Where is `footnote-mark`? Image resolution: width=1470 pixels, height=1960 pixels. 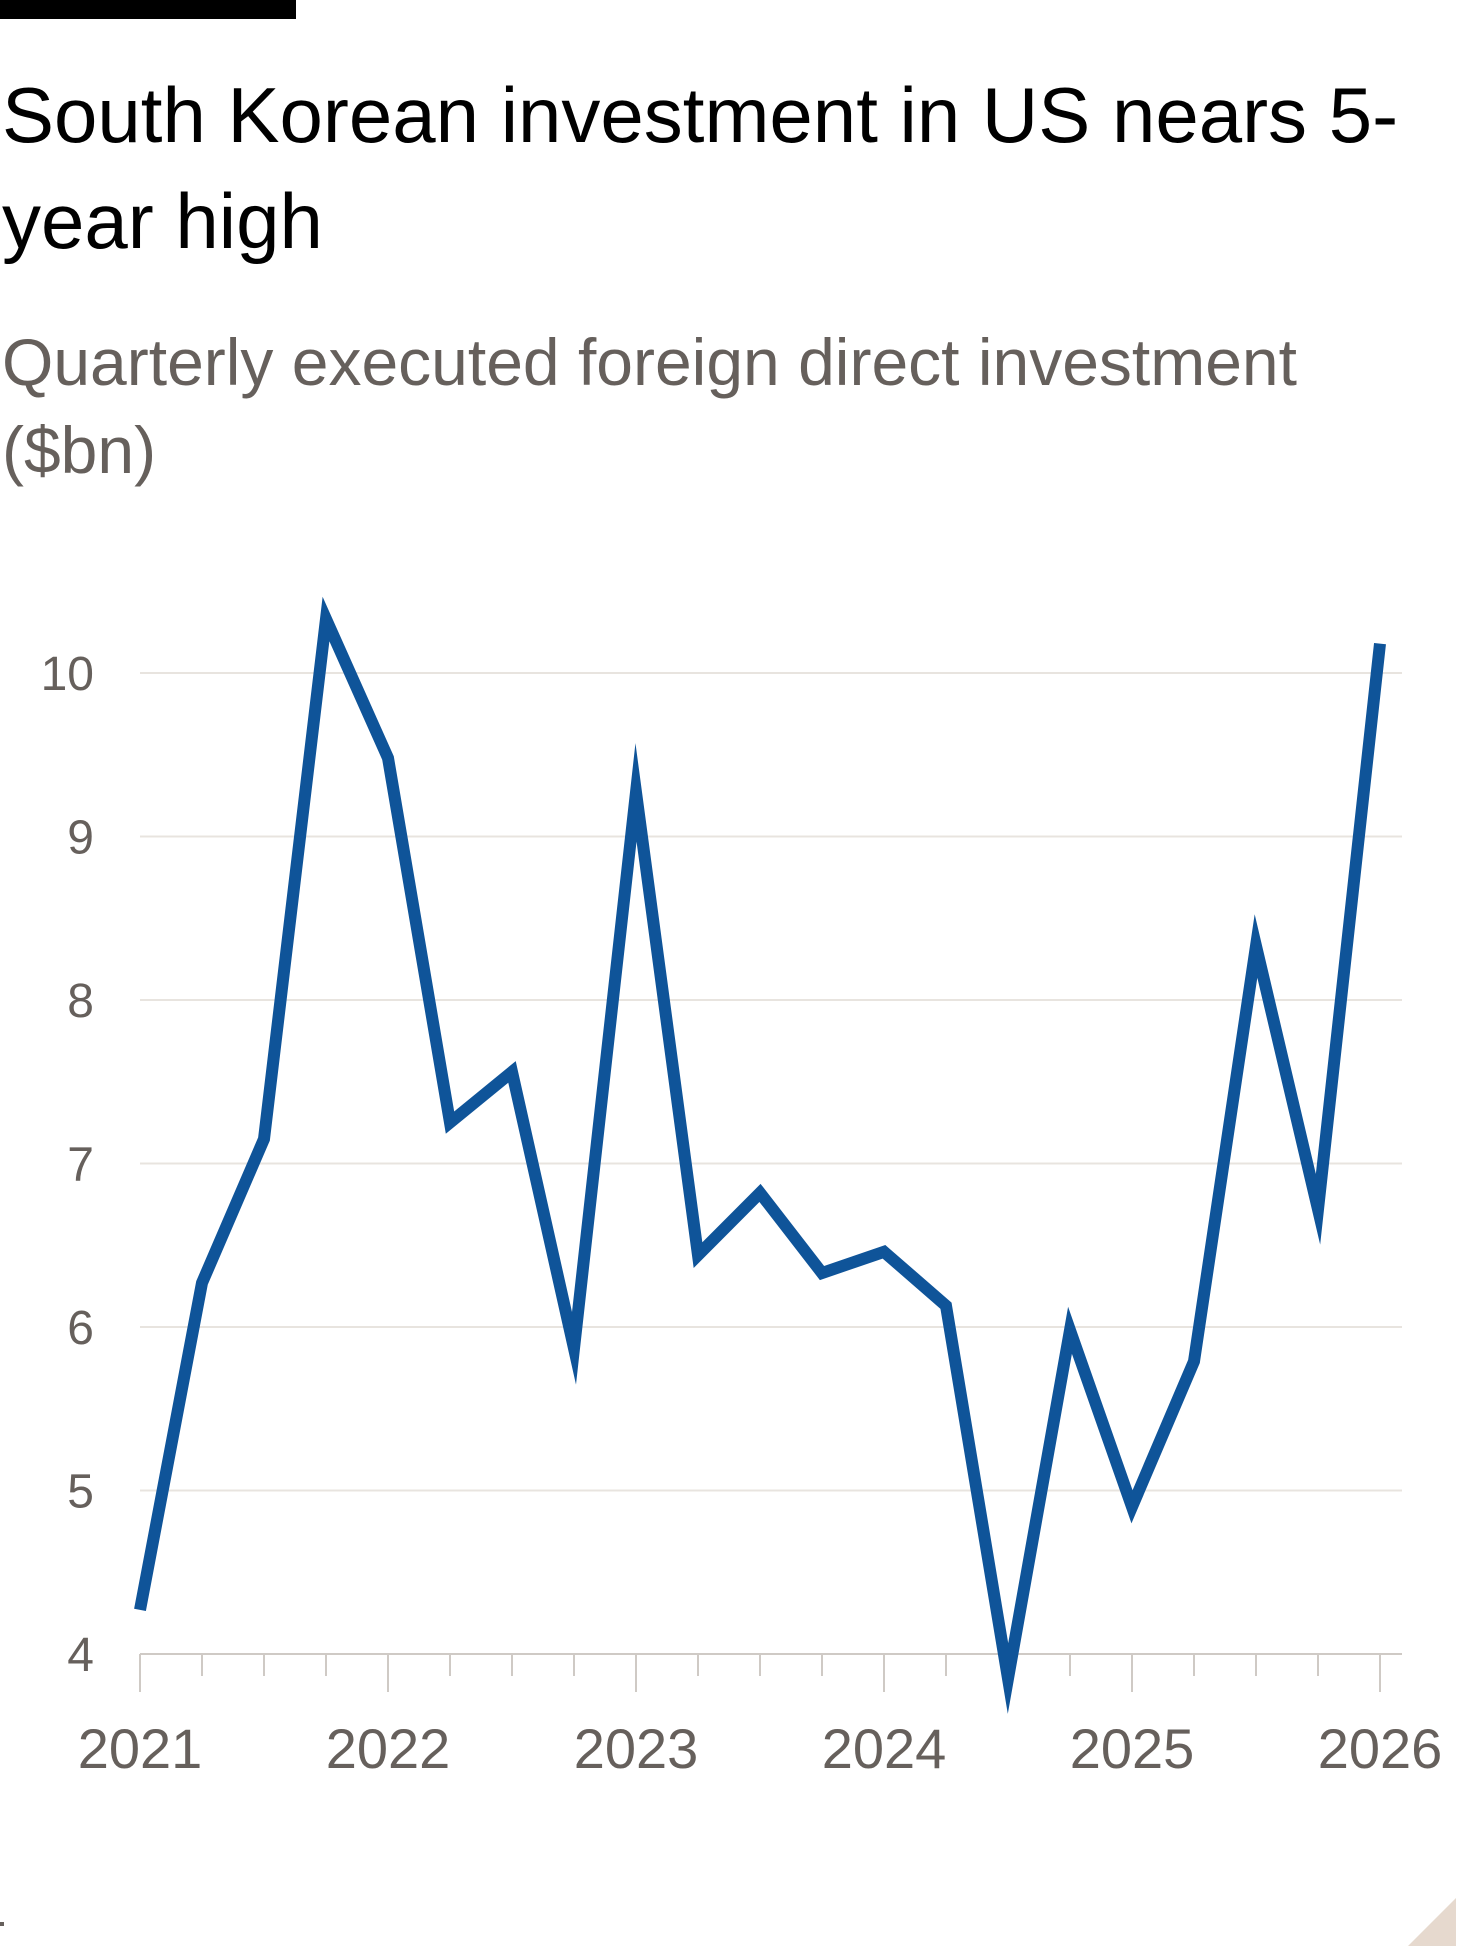
footnote-mark is located at coordinates (2, 1924).